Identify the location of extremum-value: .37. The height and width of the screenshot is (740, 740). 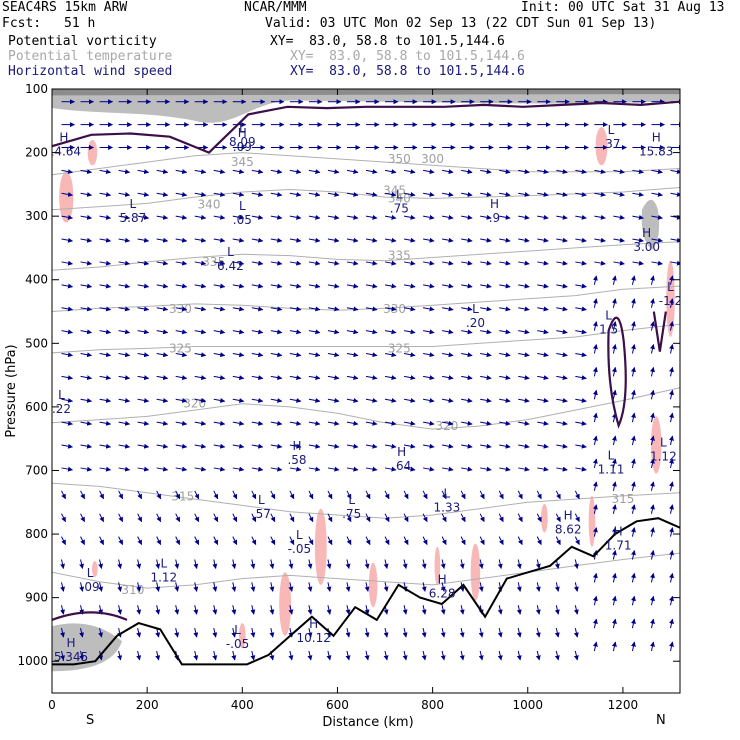
(610, 144).